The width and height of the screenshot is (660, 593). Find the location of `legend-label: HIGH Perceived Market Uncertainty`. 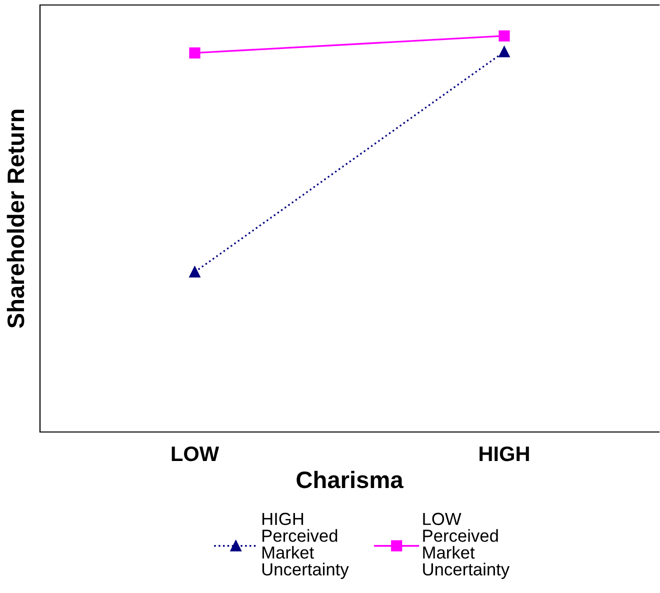

legend-label: HIGH Perceived Market Uncertainty is located at coordinates (305, 545).